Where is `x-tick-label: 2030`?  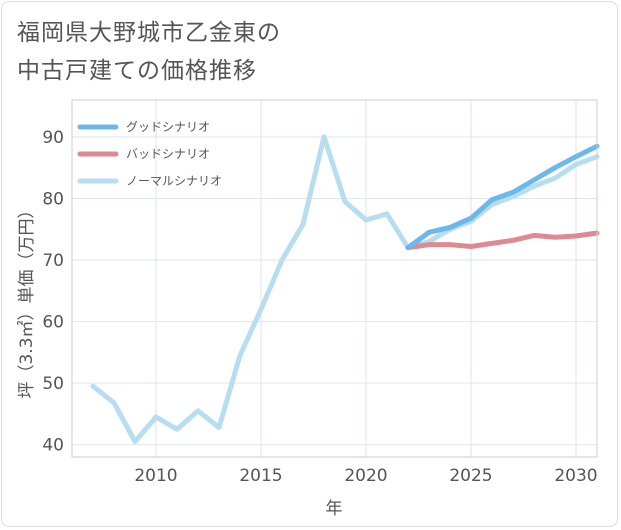 x-tick-label: 2030 is located at coordinates (575, 476).